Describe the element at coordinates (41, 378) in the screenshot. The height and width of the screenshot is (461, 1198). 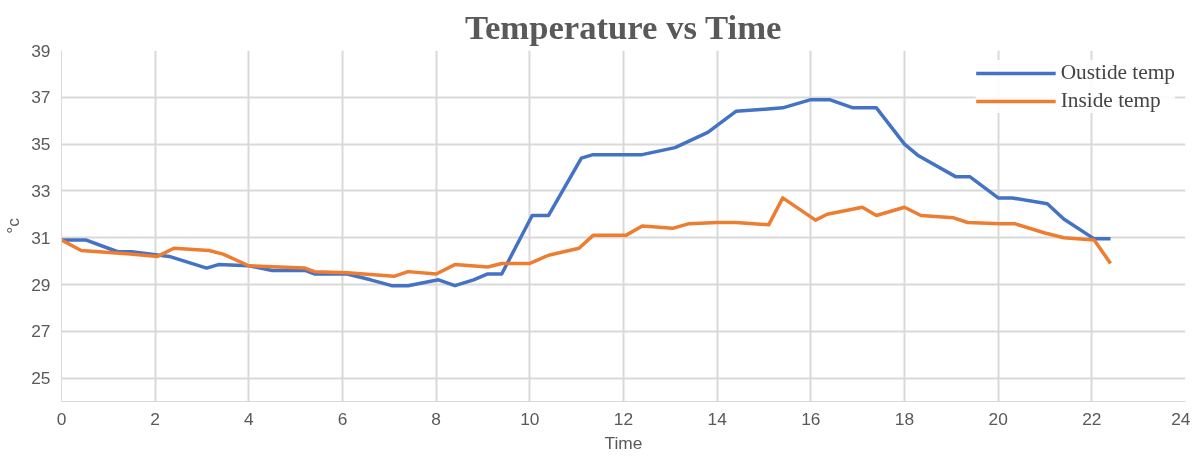
I see `y-tick-label: 25` at that location.